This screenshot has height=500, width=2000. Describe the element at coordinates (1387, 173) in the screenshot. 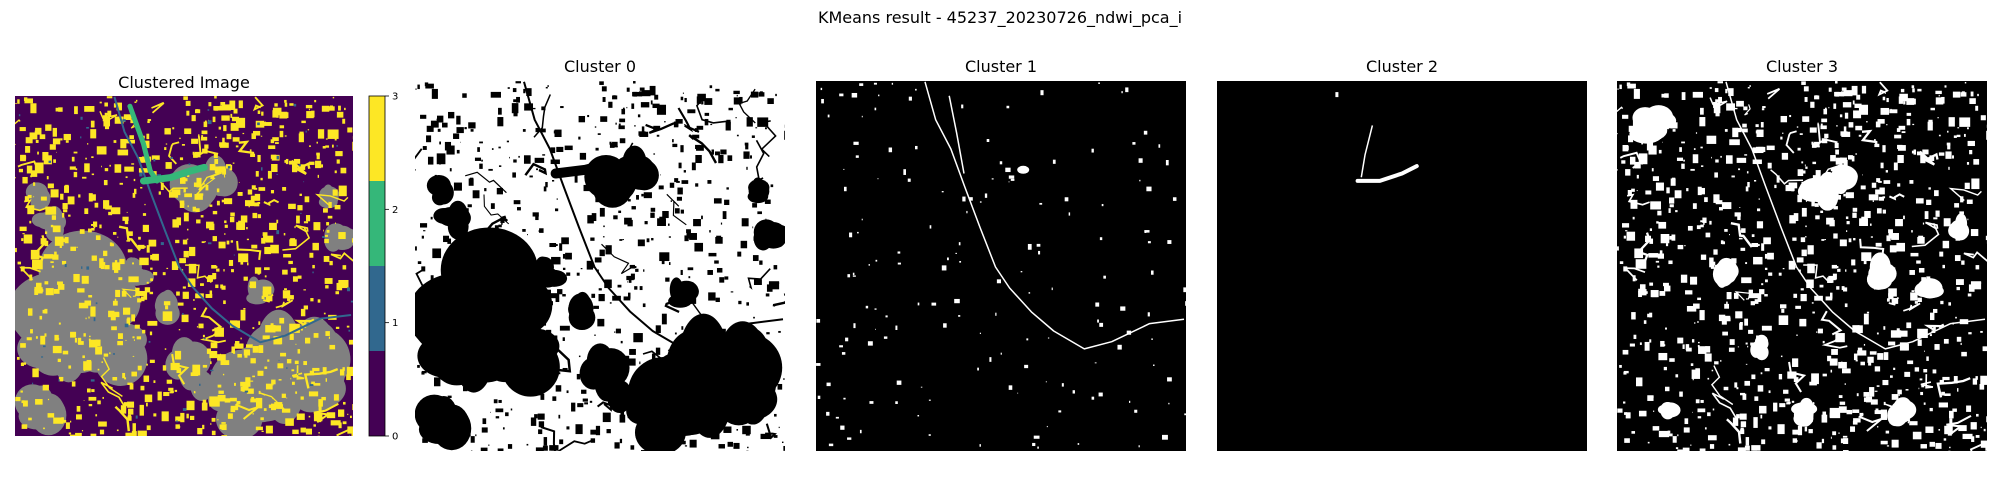

I see `cluster-2-lake` at that location.